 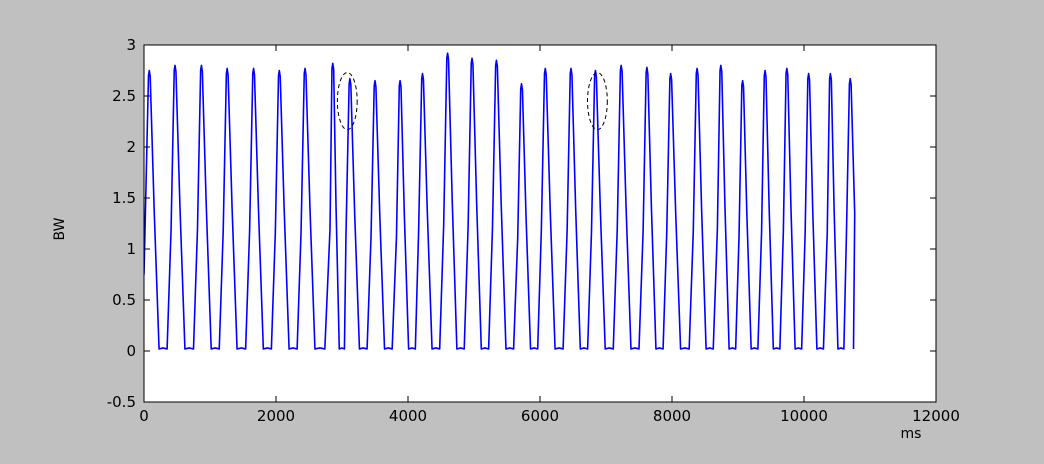 I want to click on x-tick-label: 8000, so click(x=672, y=416).